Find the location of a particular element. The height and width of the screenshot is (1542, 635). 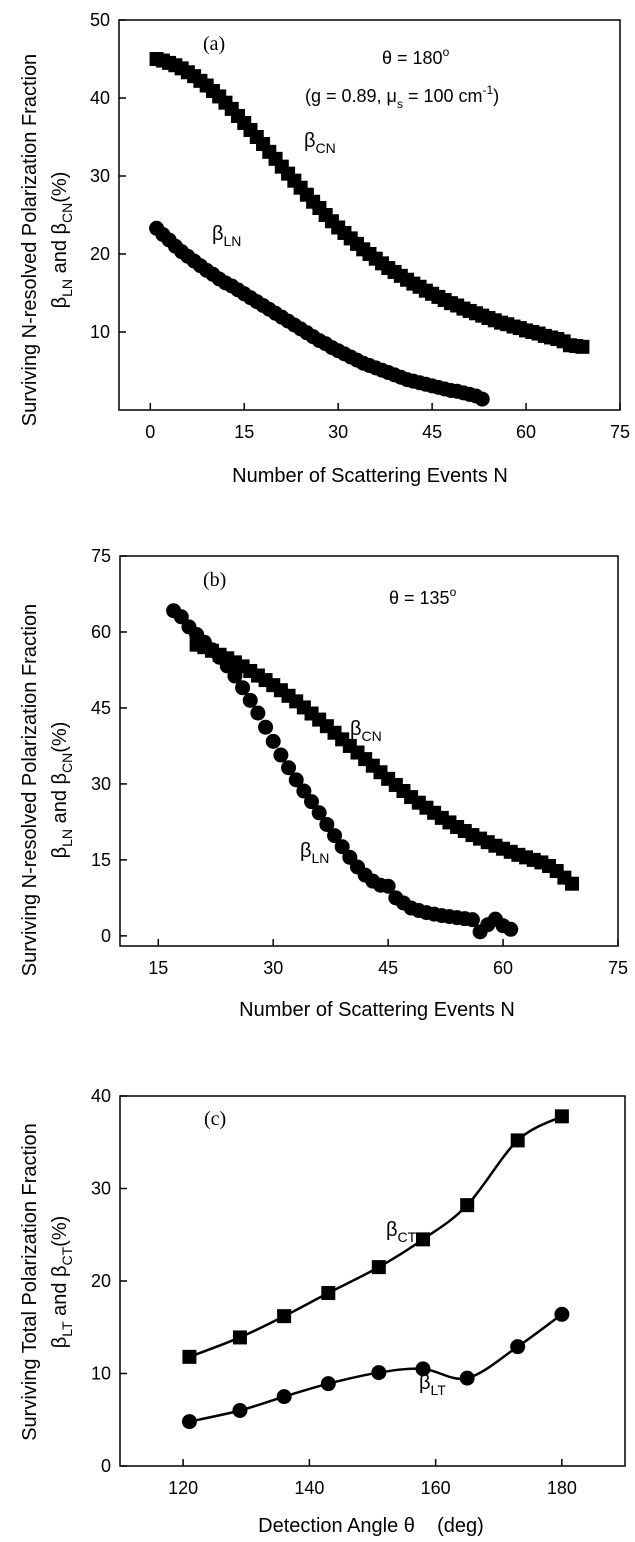

x-tick-label: 160 is located at coordinates (436, 1488).